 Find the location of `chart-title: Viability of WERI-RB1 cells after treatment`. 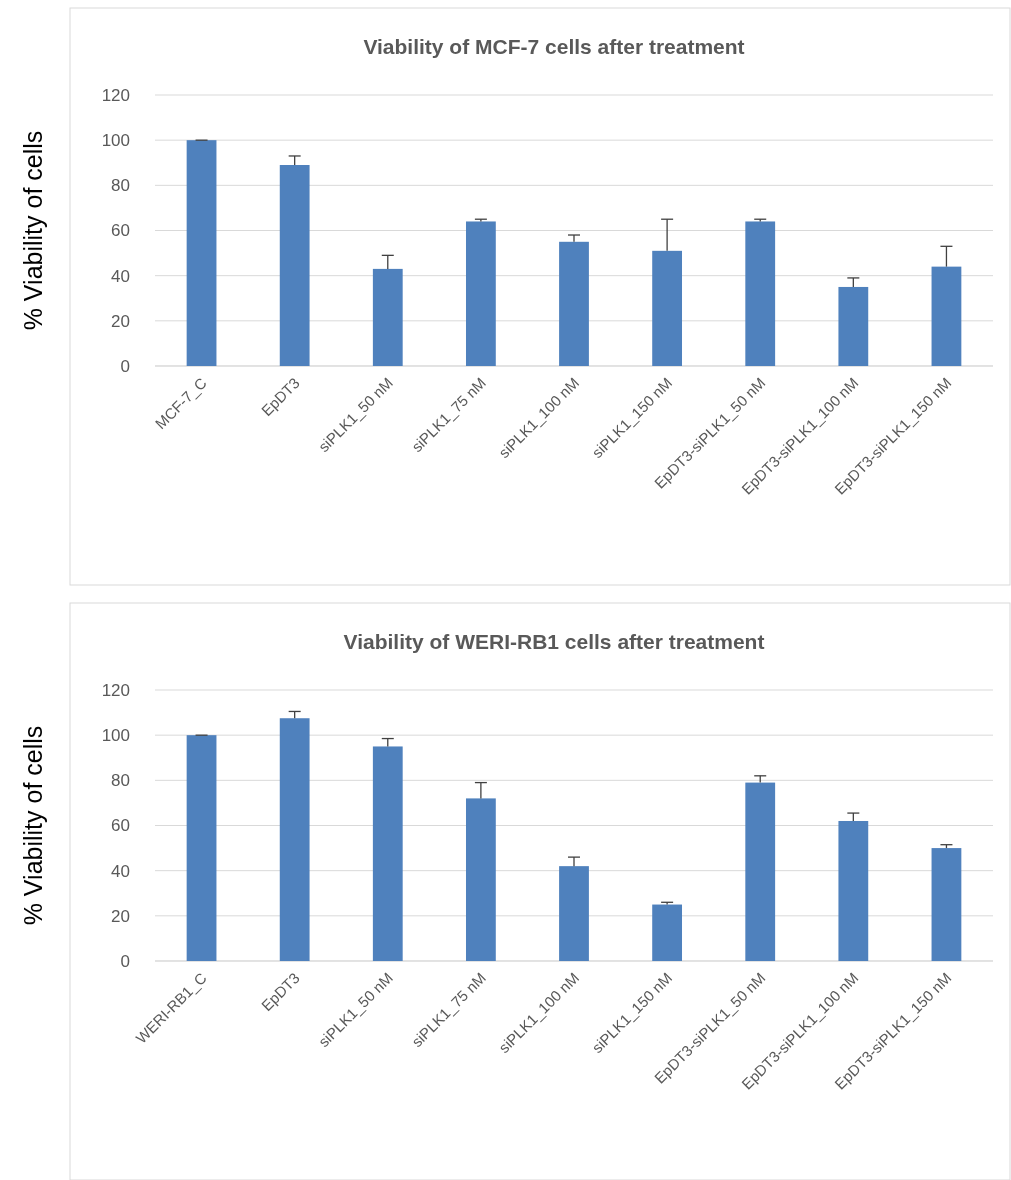

chart-title: Viability of WERI-RB1 cells after treatment is located at coordinates (554, 641).